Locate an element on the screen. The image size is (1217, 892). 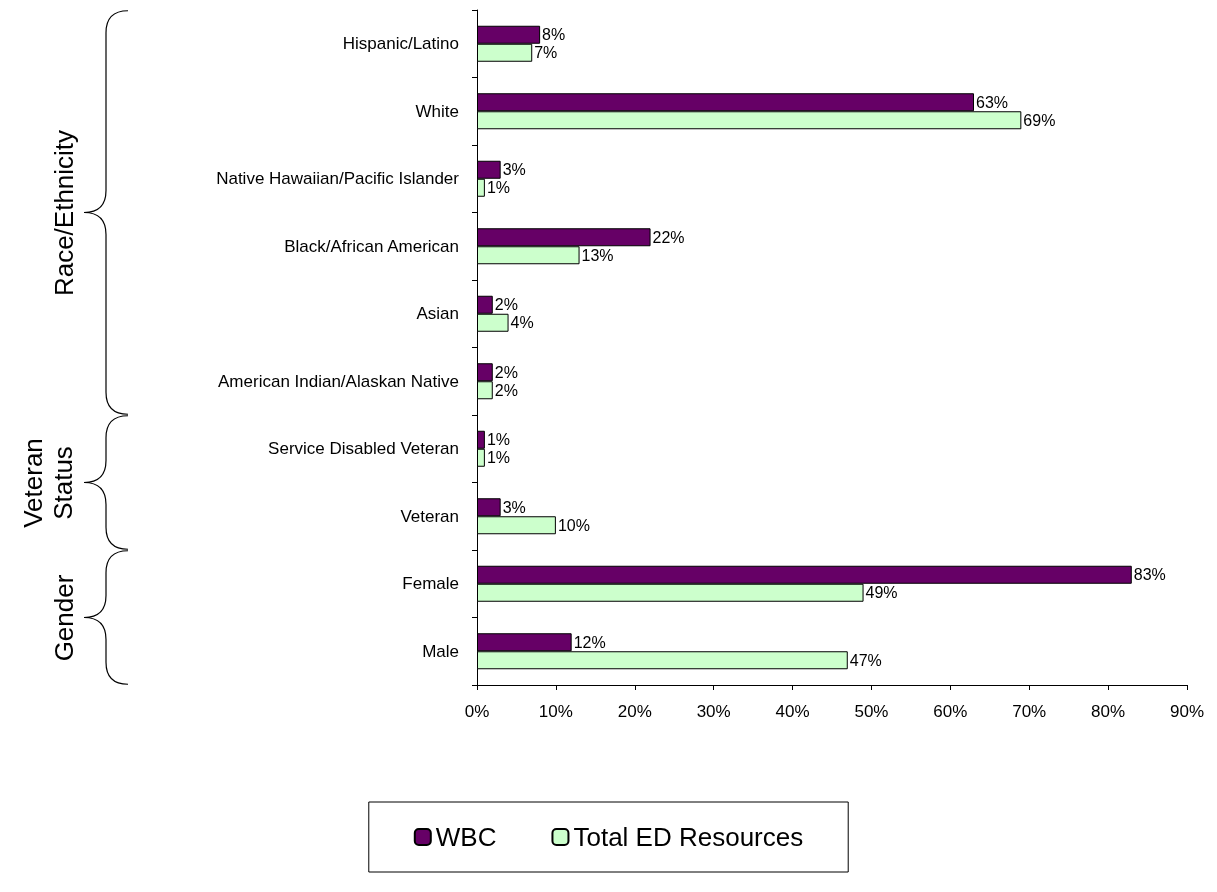
text: Gender is located at coordinates (64, 617).